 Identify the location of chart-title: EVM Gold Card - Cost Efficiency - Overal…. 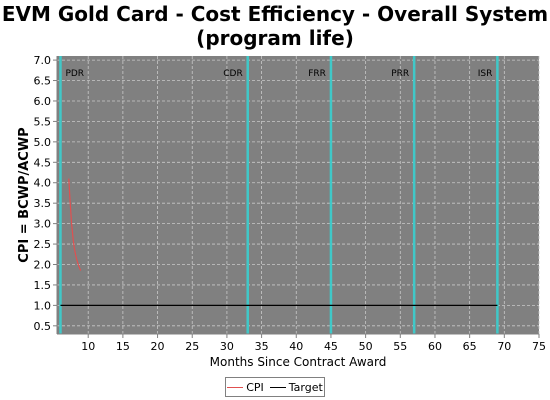
(275, 26).